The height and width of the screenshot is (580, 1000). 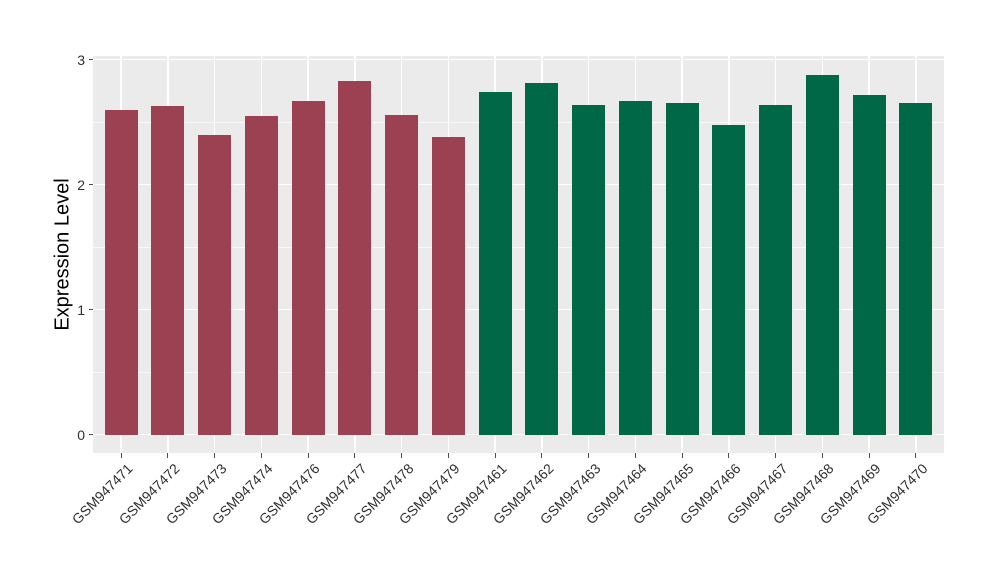 I want to click on y-tick-label: 1, so click(x=81, y=309).